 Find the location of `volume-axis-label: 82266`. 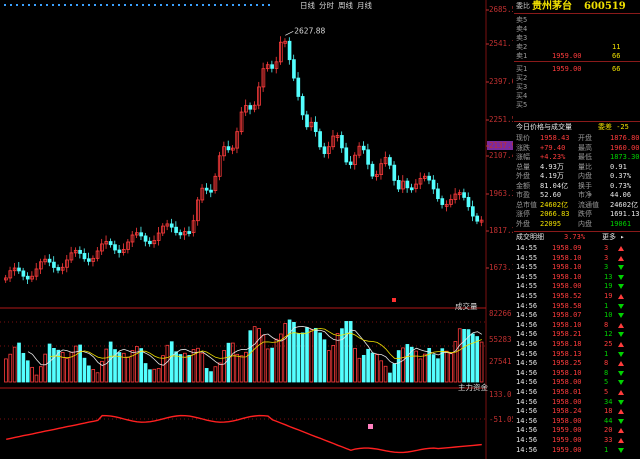

volume-axis-label: 82266 is located at coordinates (500, 313).